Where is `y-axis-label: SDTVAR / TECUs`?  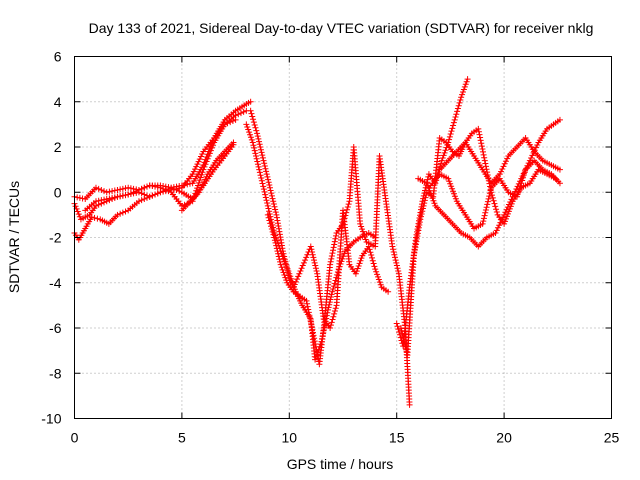 y-axis-label: SDTVAR / TECUs is located at coordinates (14, 237).